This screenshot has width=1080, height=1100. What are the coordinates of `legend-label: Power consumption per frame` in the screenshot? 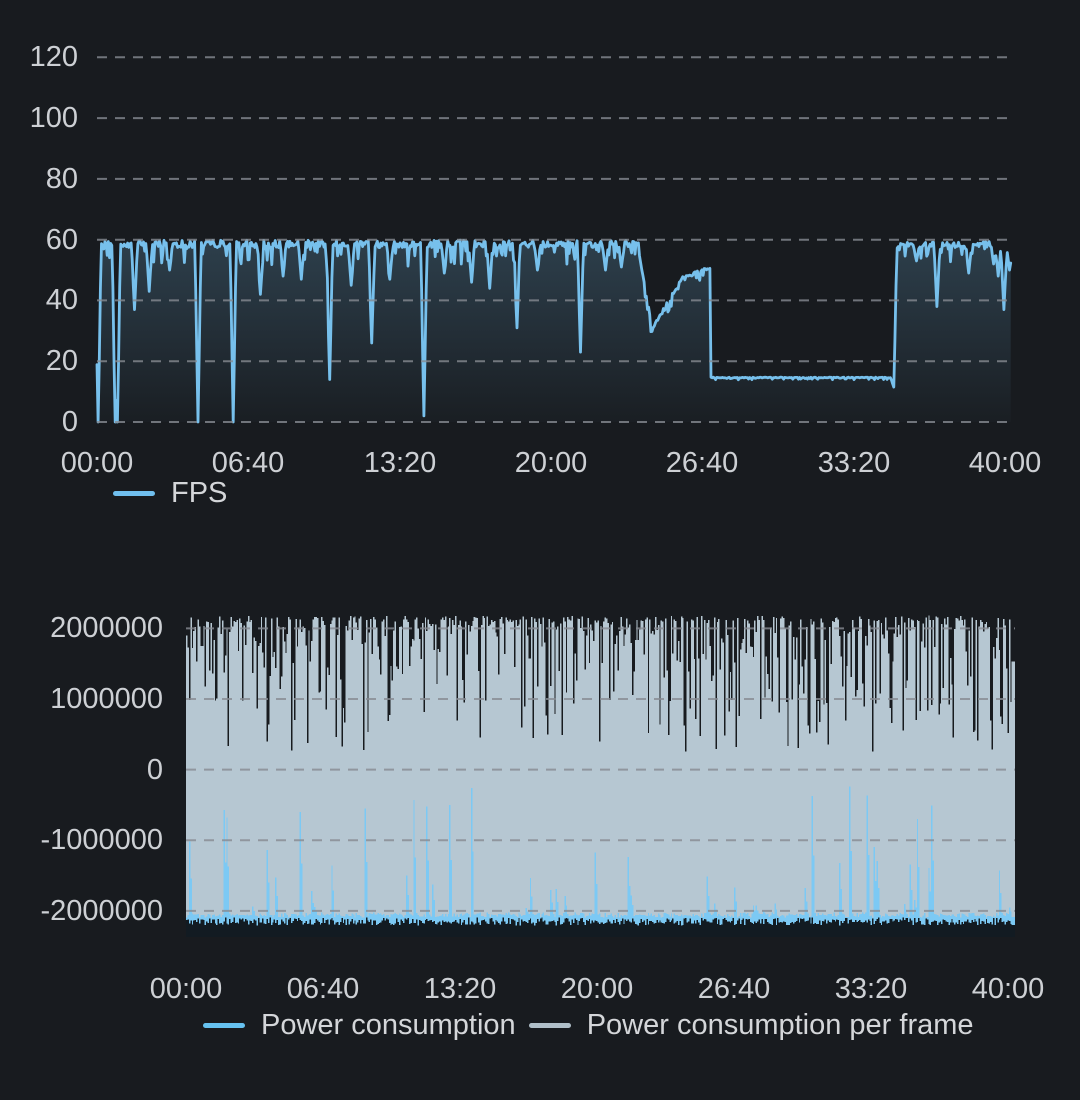 It's located at (780, 1025).